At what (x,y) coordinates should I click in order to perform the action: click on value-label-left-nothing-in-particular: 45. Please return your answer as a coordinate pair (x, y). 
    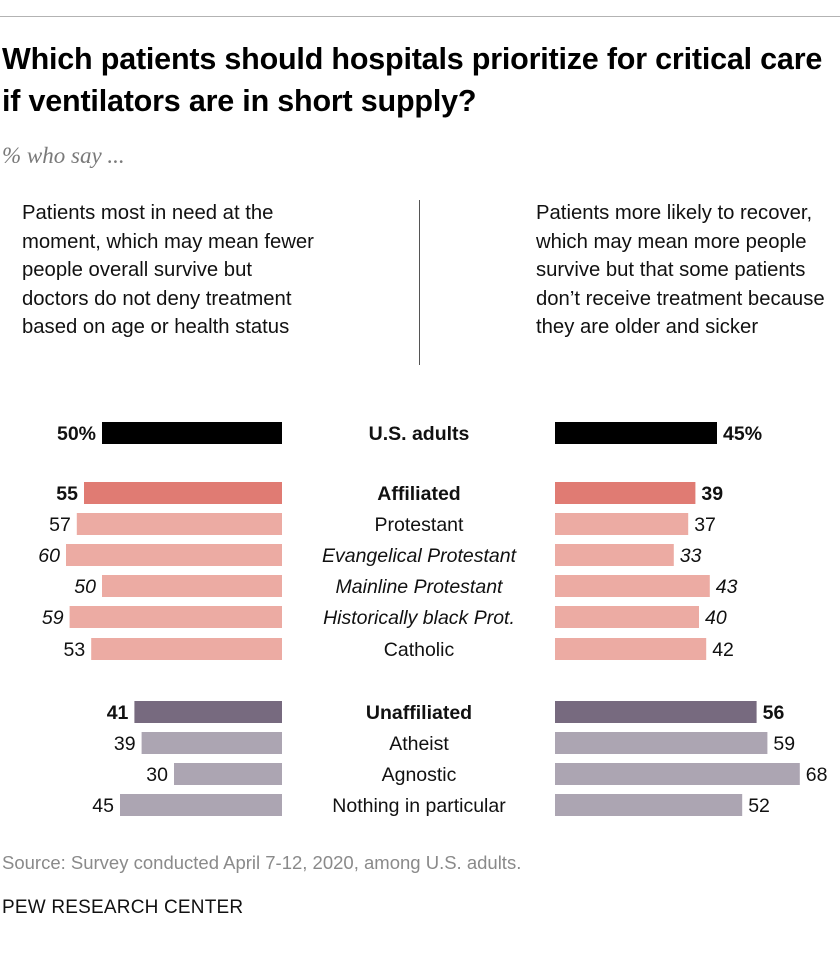
    Looking at the image, I should click on (103, 806).